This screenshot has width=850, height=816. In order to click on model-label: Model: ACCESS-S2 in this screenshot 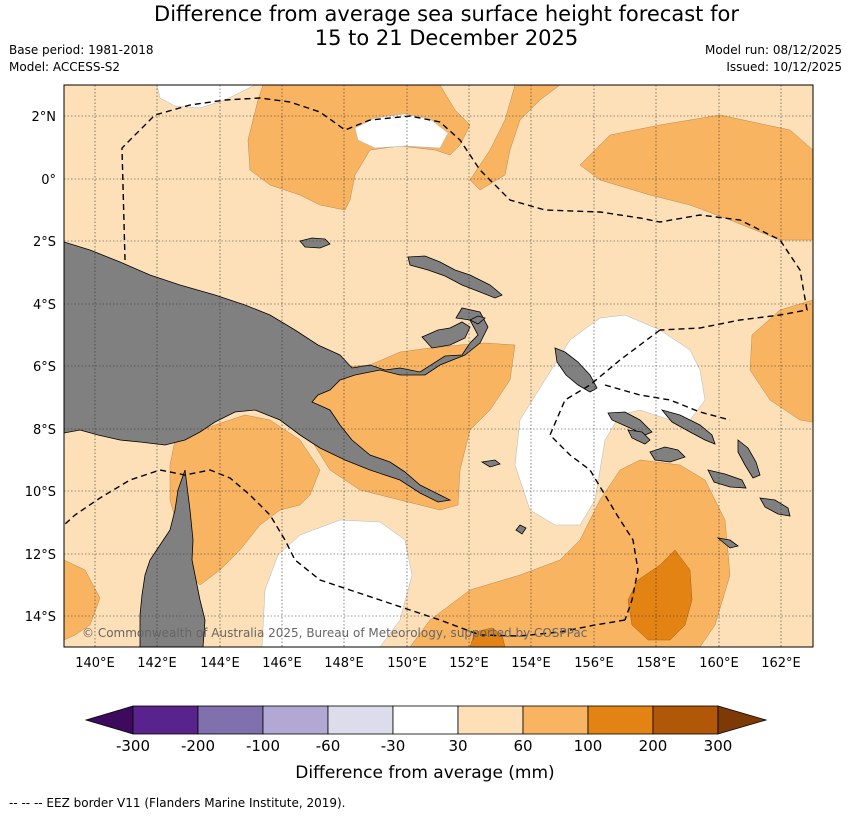, I will do `click(65, 67)`.